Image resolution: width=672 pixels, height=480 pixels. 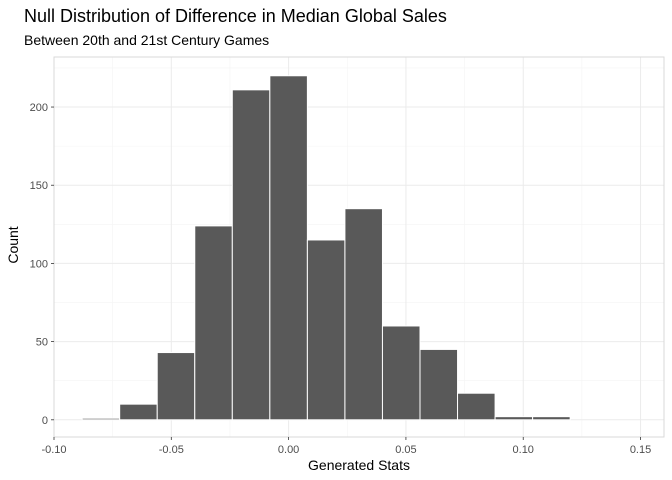 What do you see at coordinates (171, 450) in the screenshot?
I see `x-tick-label: -0.05` at bounding box center [171, 450].